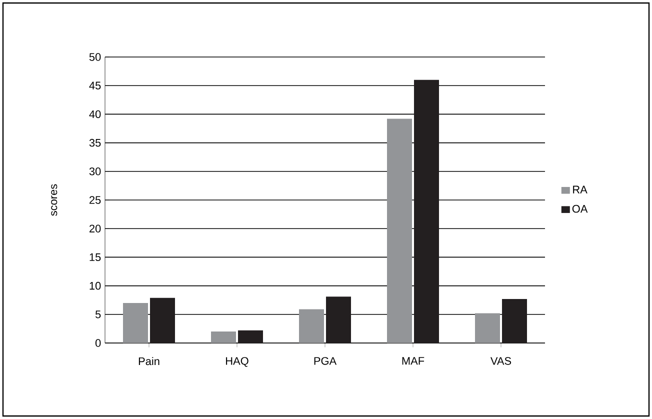  What do you see at coordinates (95, 257) in the screenshot?
I see `y-tick-label: 15` at bounding box center [95, 257].